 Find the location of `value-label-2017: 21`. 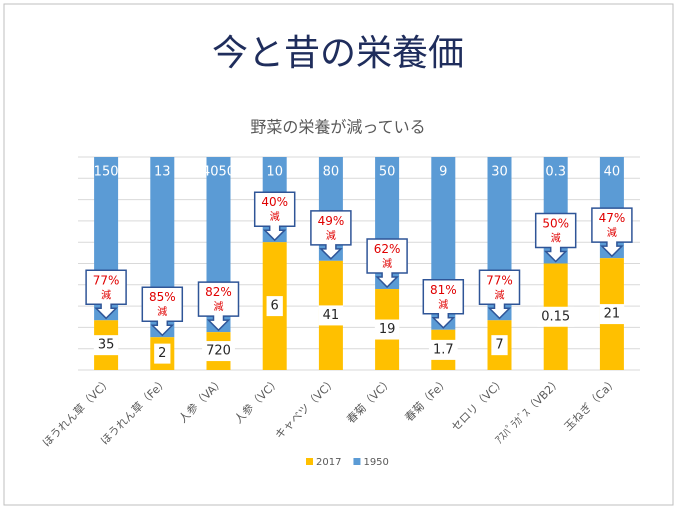

value-label-2017: 21 is located at coordinates (612, 314).